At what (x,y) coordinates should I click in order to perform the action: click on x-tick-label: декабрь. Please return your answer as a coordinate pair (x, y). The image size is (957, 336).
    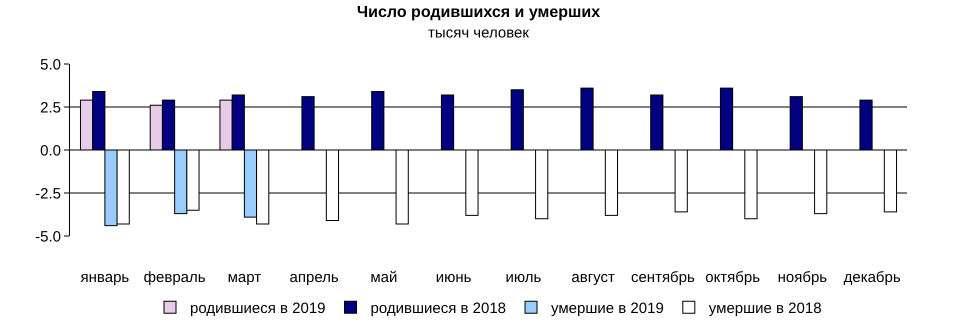
    Looking at the image, I should click on (872, 277).